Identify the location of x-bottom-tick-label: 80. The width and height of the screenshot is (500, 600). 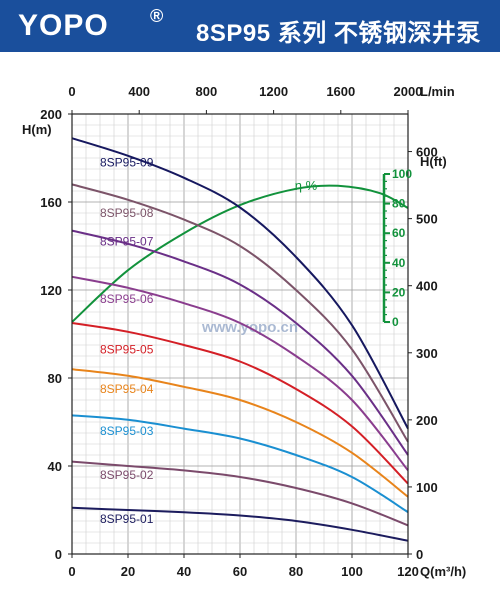
(296, 571).